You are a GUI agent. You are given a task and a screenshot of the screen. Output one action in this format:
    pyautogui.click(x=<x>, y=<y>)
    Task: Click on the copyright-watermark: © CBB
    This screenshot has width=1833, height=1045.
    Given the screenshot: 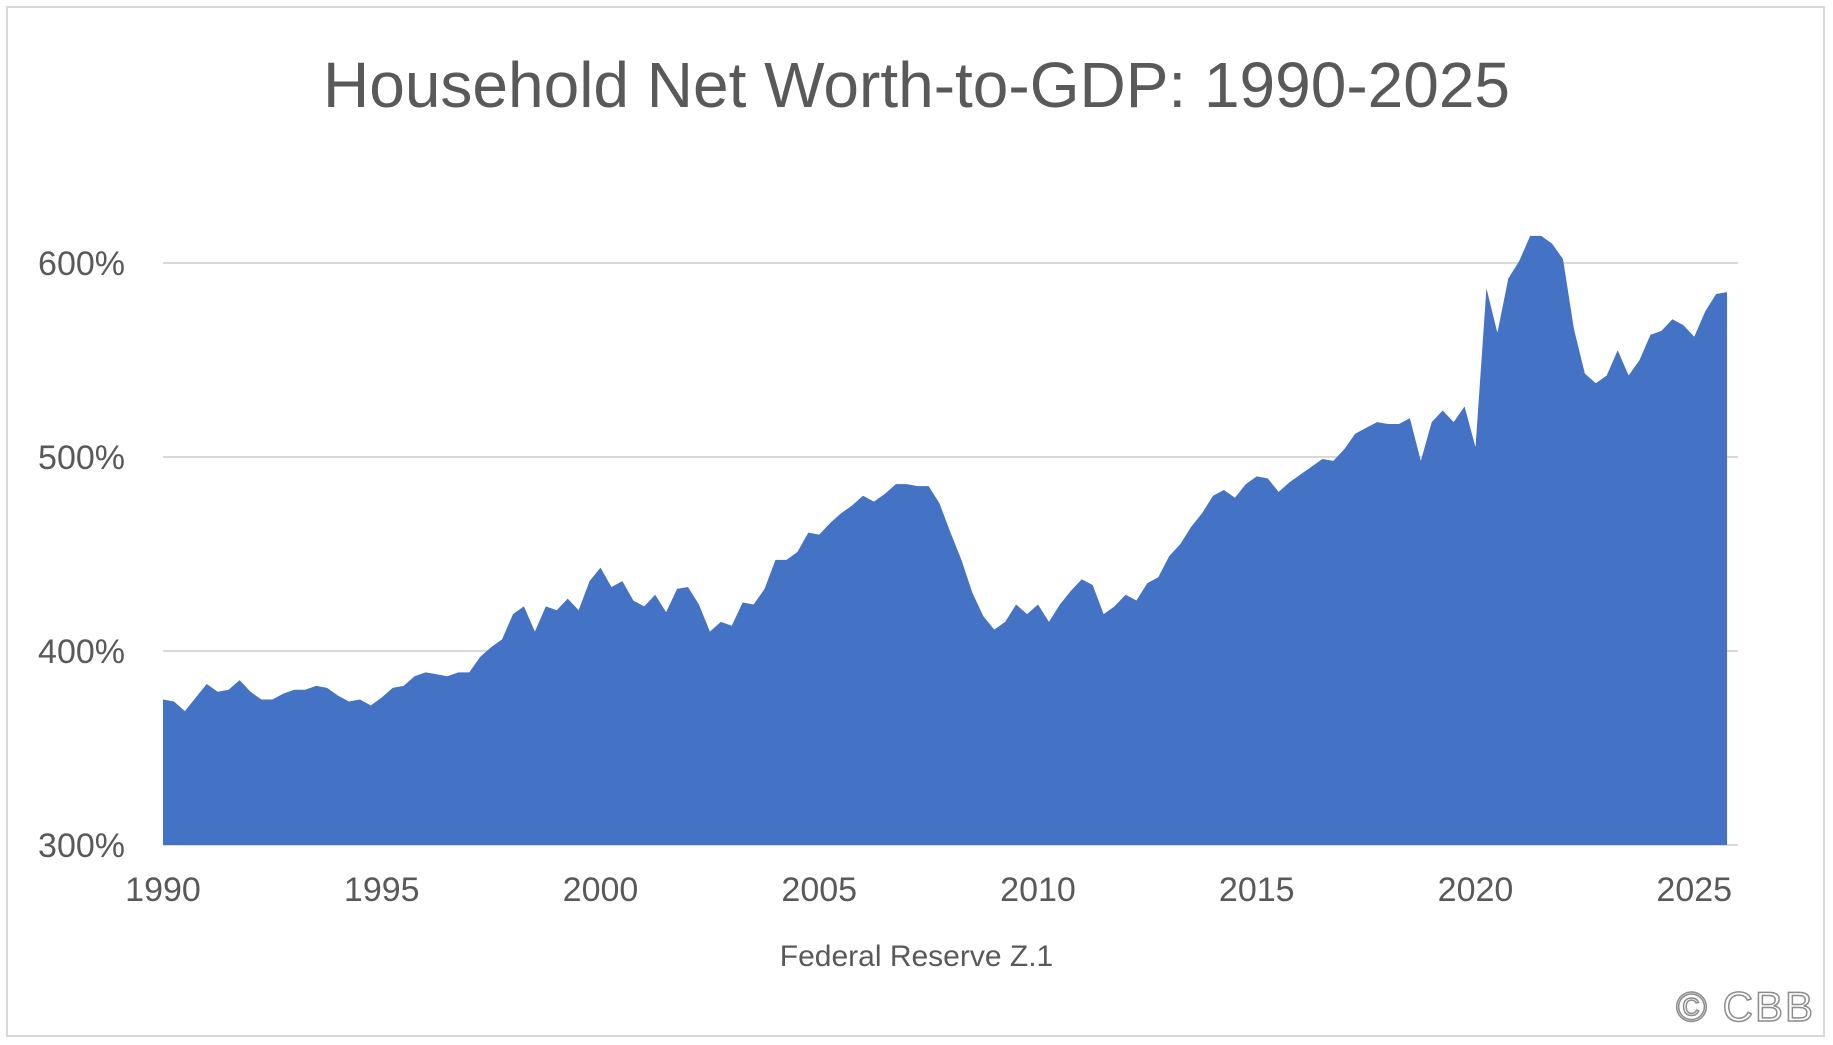 What is the action you would take?
    pyautogui.click(x=1745, y=1006)
    